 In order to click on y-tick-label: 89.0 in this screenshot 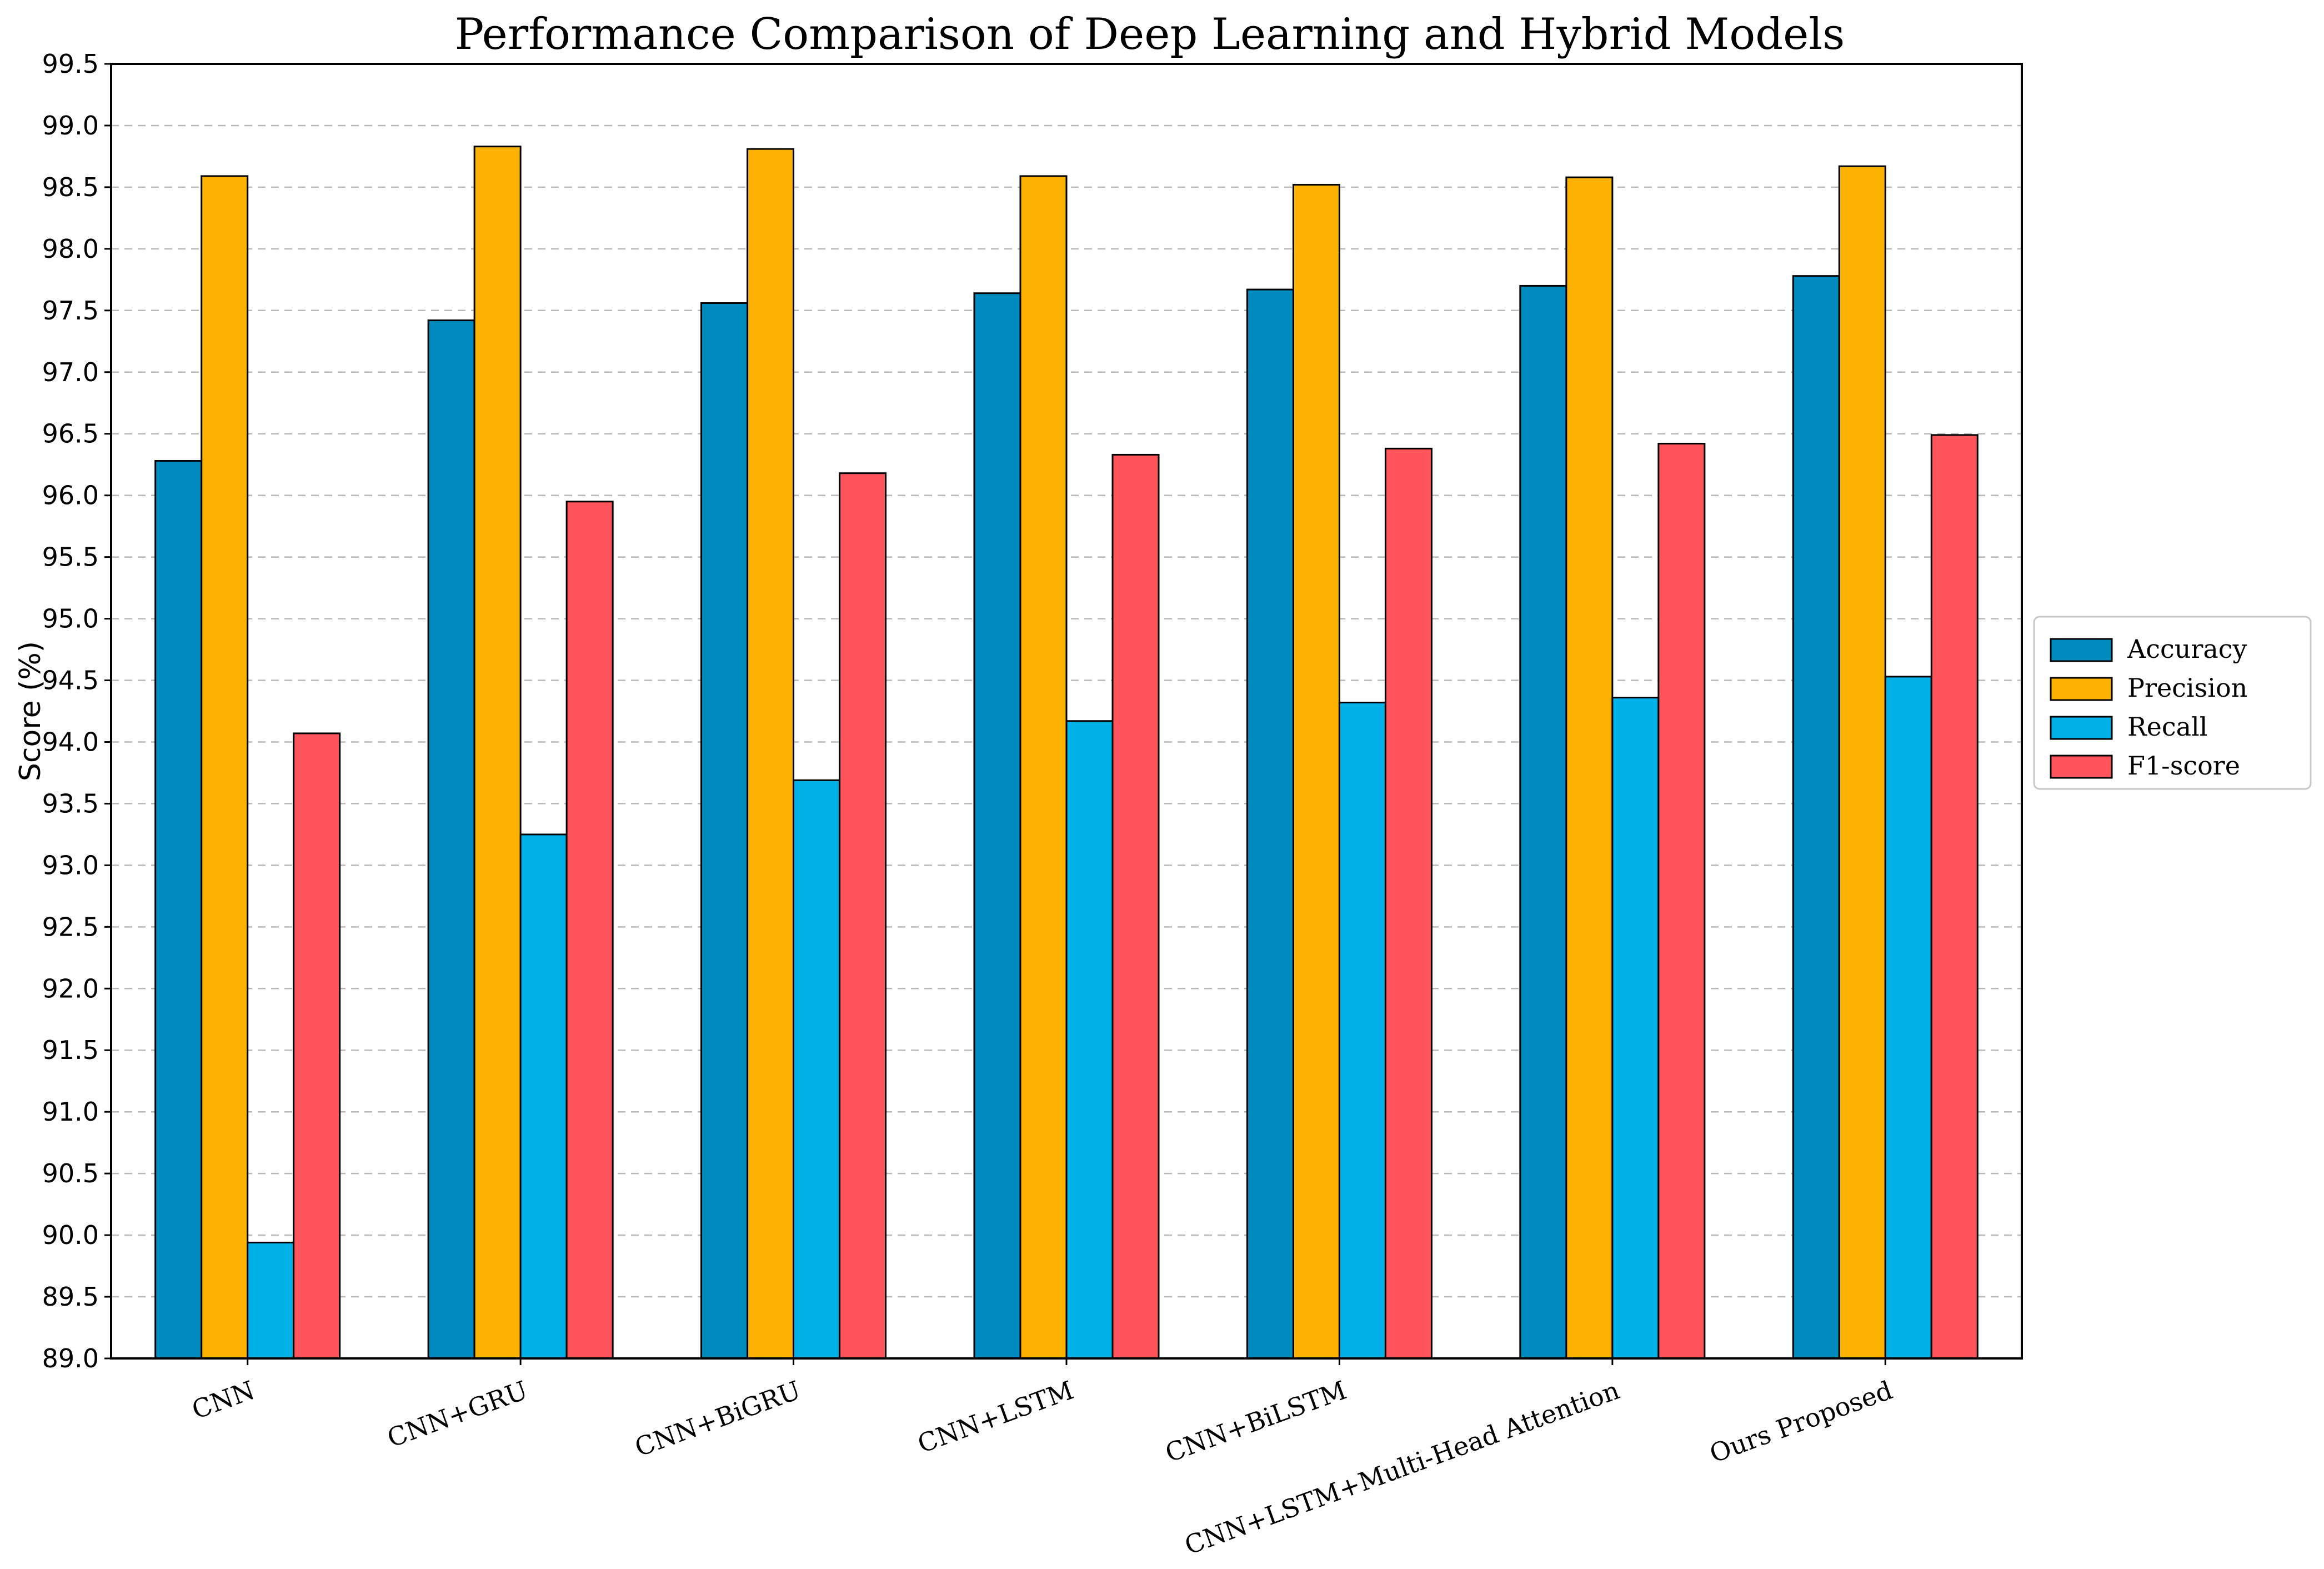, I will do `click(70, 1358)`.